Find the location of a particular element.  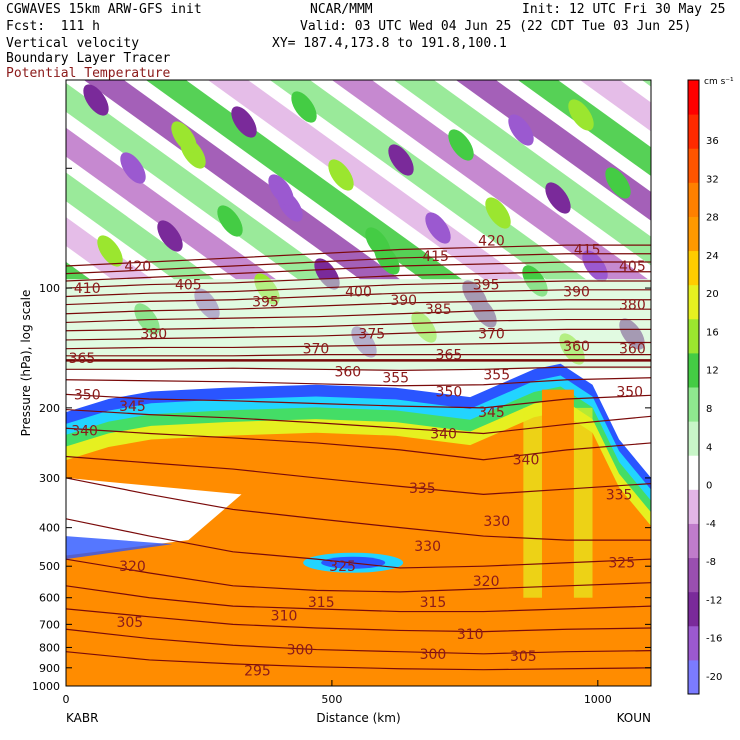

colorbar-tick-label: 0 is located at coordinates (709, 486).